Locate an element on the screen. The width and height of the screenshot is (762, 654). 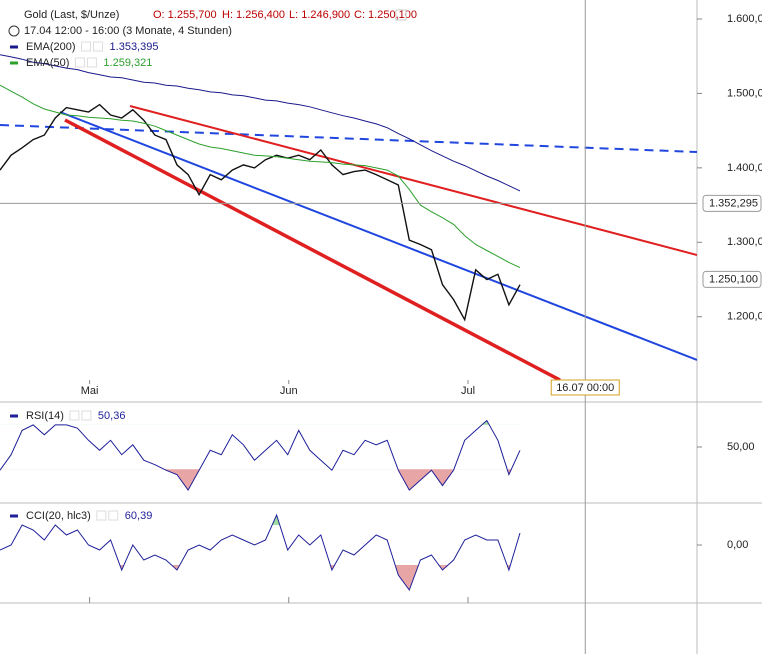
y-tick-label: 1.300,000 is located at coordinates (744, 242).